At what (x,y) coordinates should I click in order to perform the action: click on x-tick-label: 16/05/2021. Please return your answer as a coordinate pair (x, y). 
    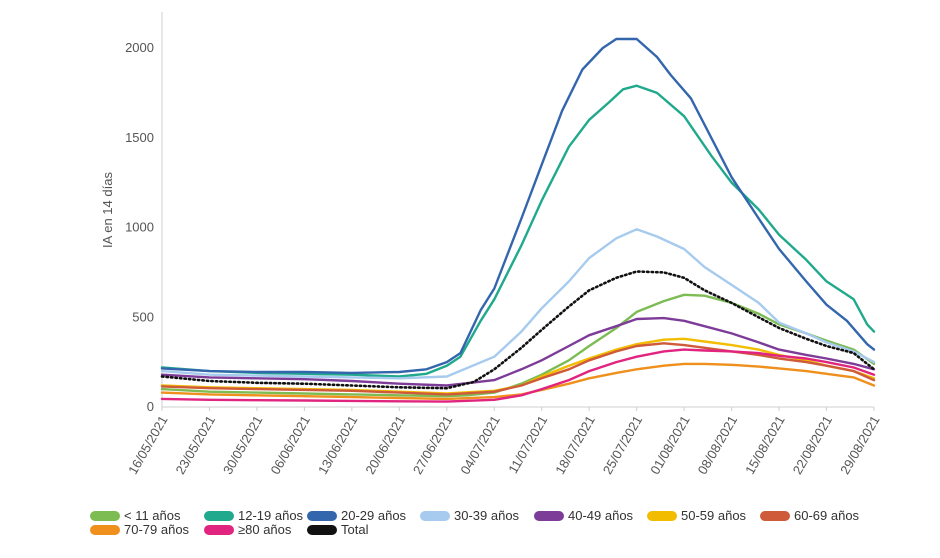
    Looking at the image, I should click on (148, 445).